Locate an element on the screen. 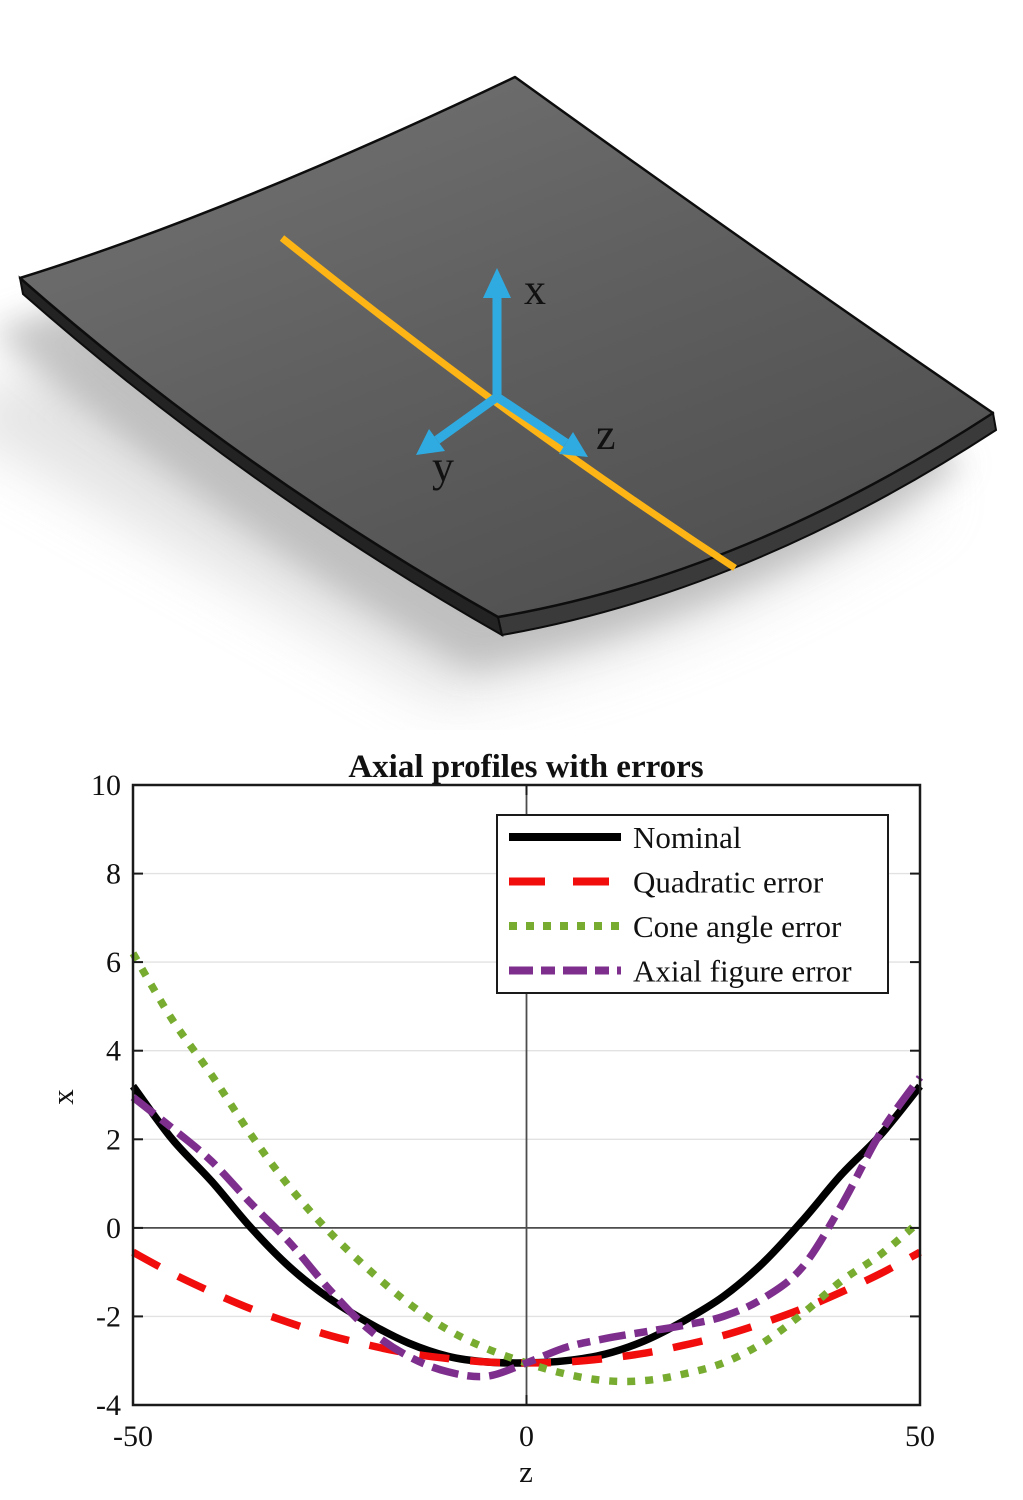 This screenshot has width=1023, height=1500. legend-item: Quadratic error is located at coordinates (666, 882).